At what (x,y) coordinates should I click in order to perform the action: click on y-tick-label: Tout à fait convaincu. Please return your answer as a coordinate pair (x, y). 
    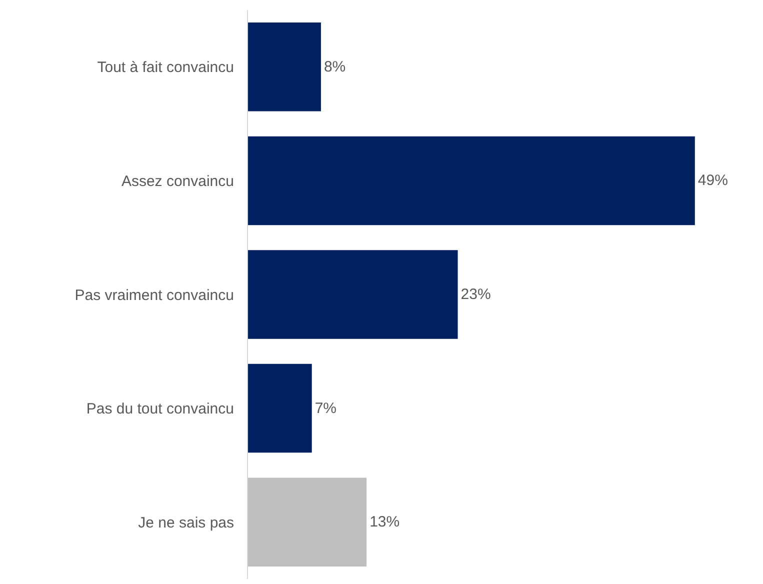
    Looking at the image, I should click on (165, 67).